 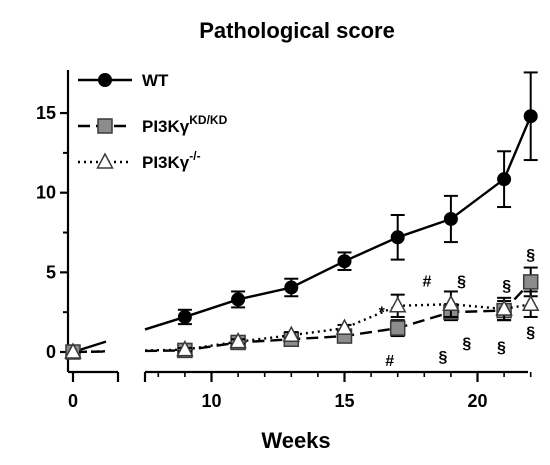 I want to click on legend-label: PI3Kγ-/-, so click(x=171, y=160).